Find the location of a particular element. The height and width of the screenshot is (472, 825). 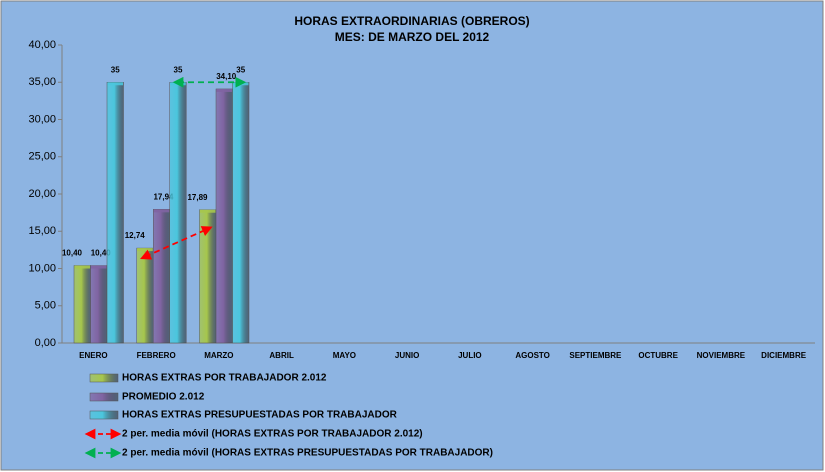

y-tick-label: 30,00 is located at coordinates (42, 119).